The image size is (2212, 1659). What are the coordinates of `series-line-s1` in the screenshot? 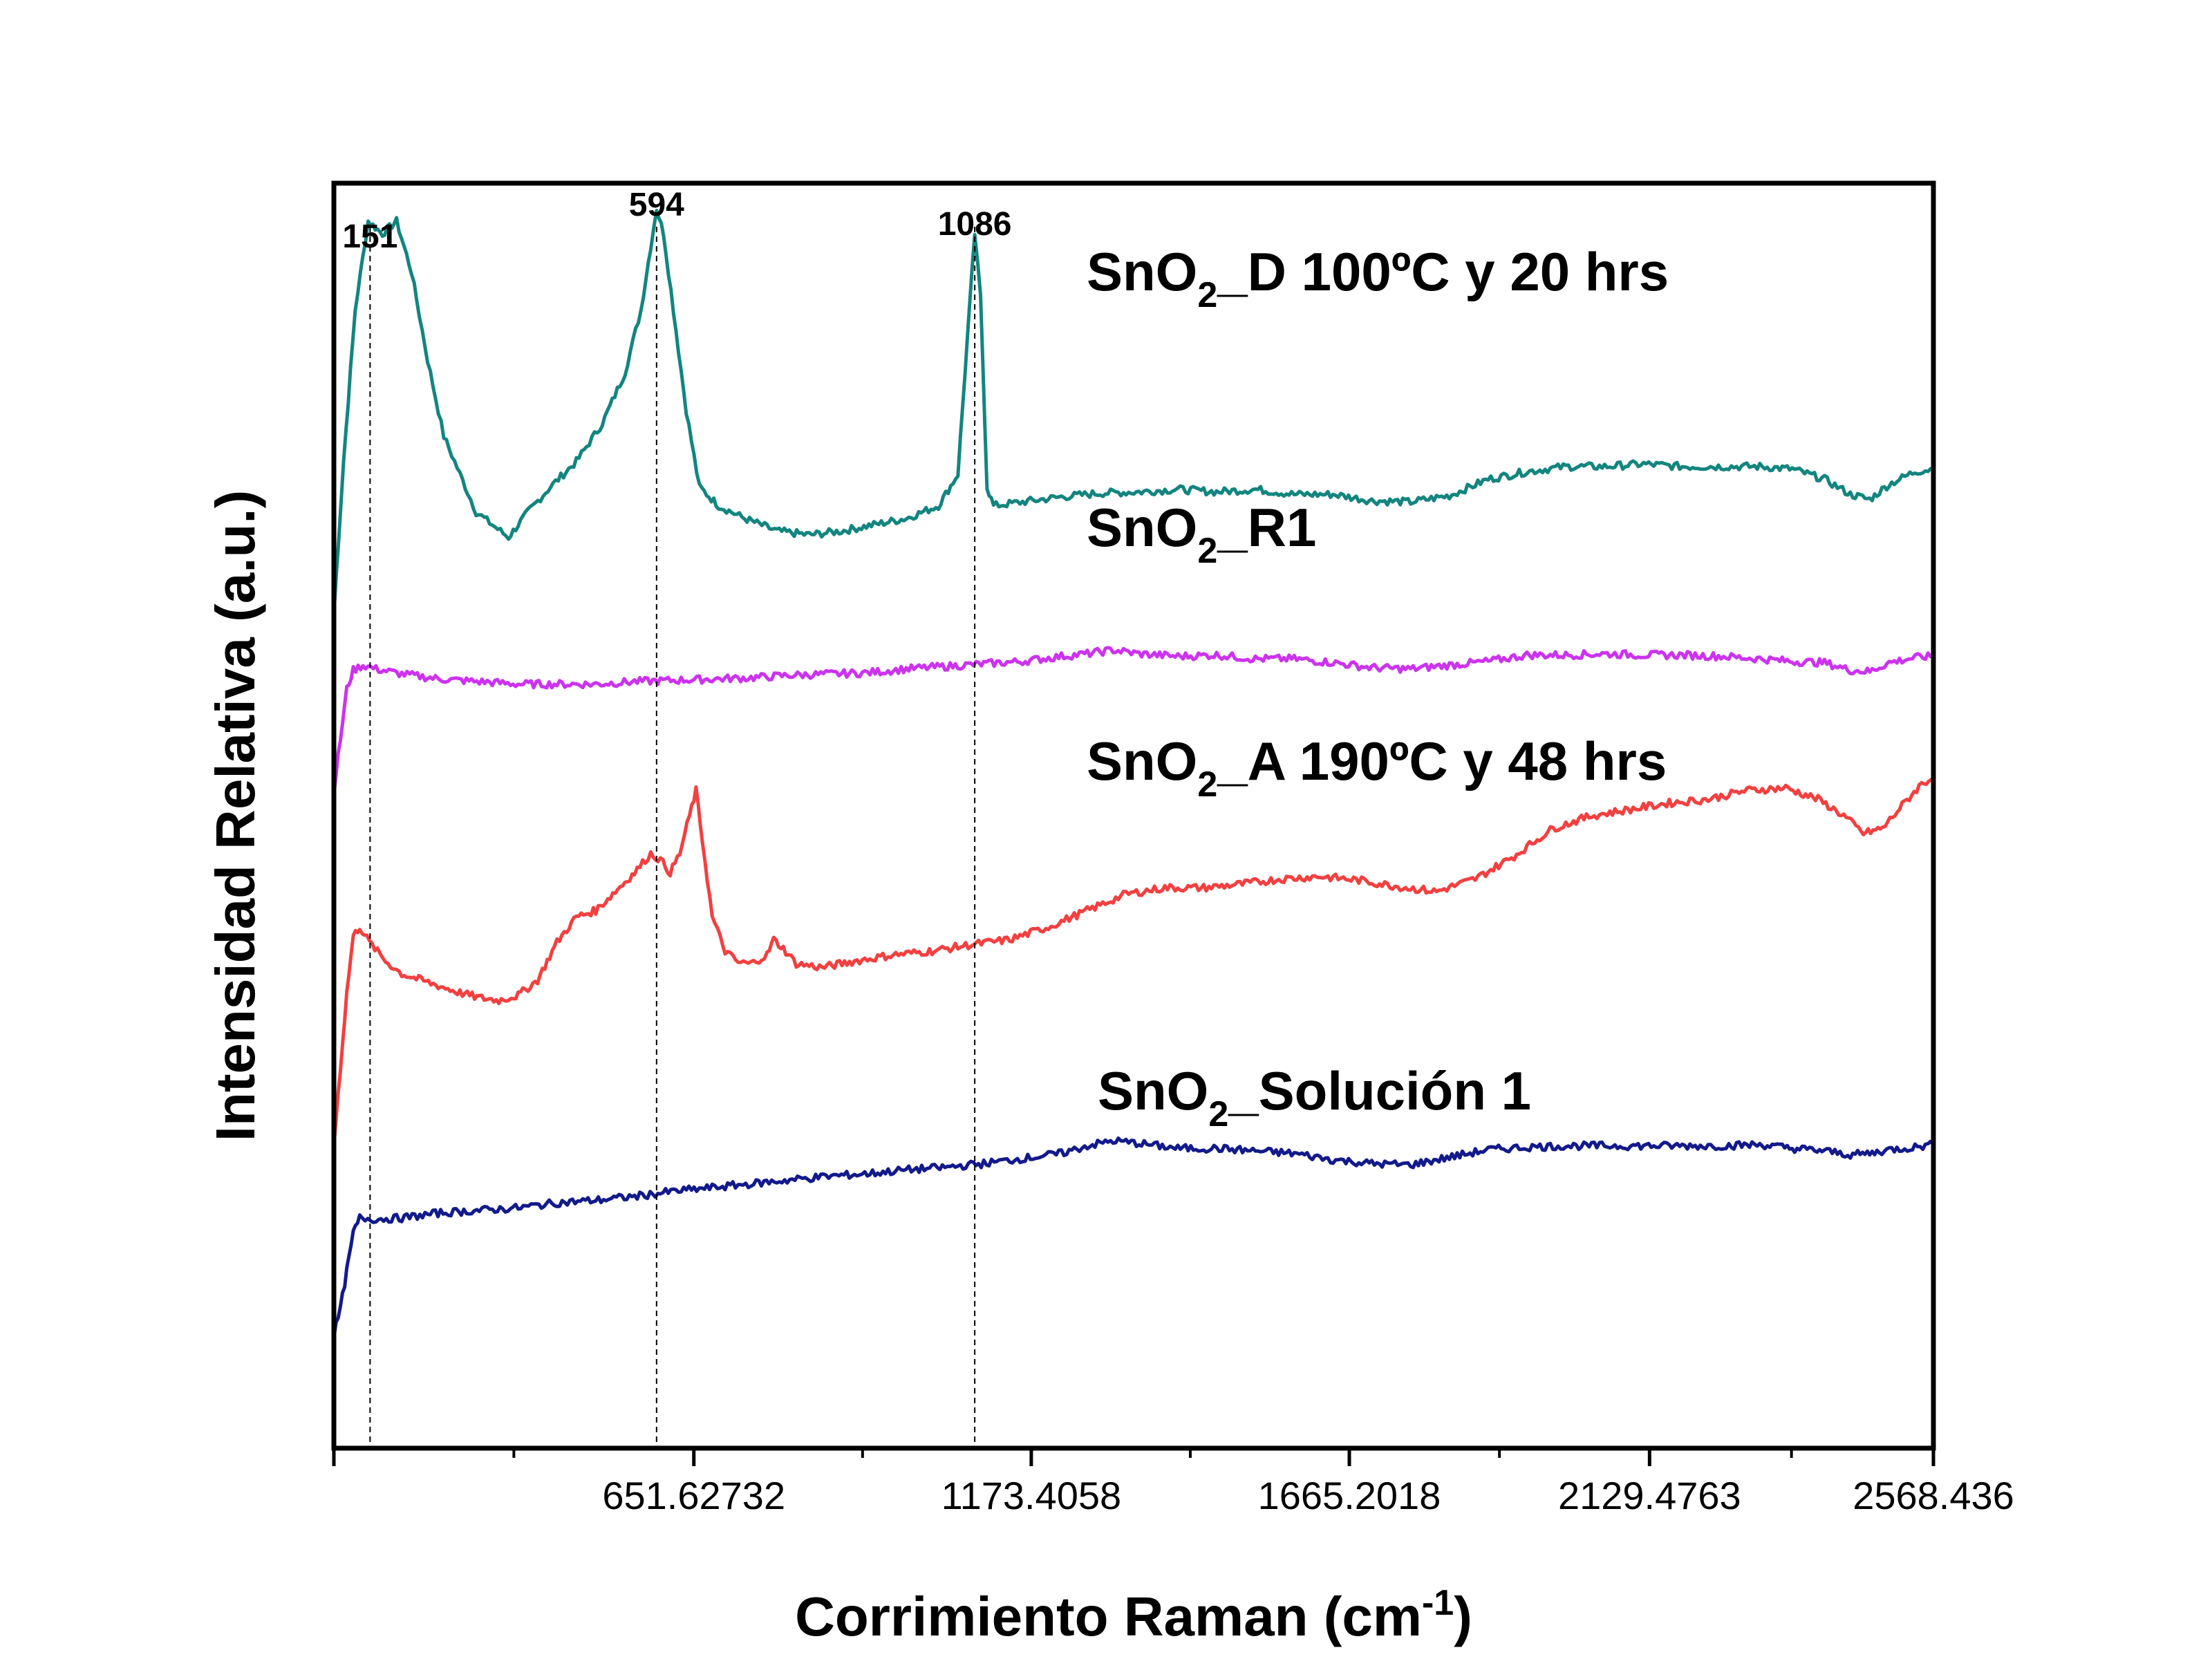 It's located at (1133, 1237).